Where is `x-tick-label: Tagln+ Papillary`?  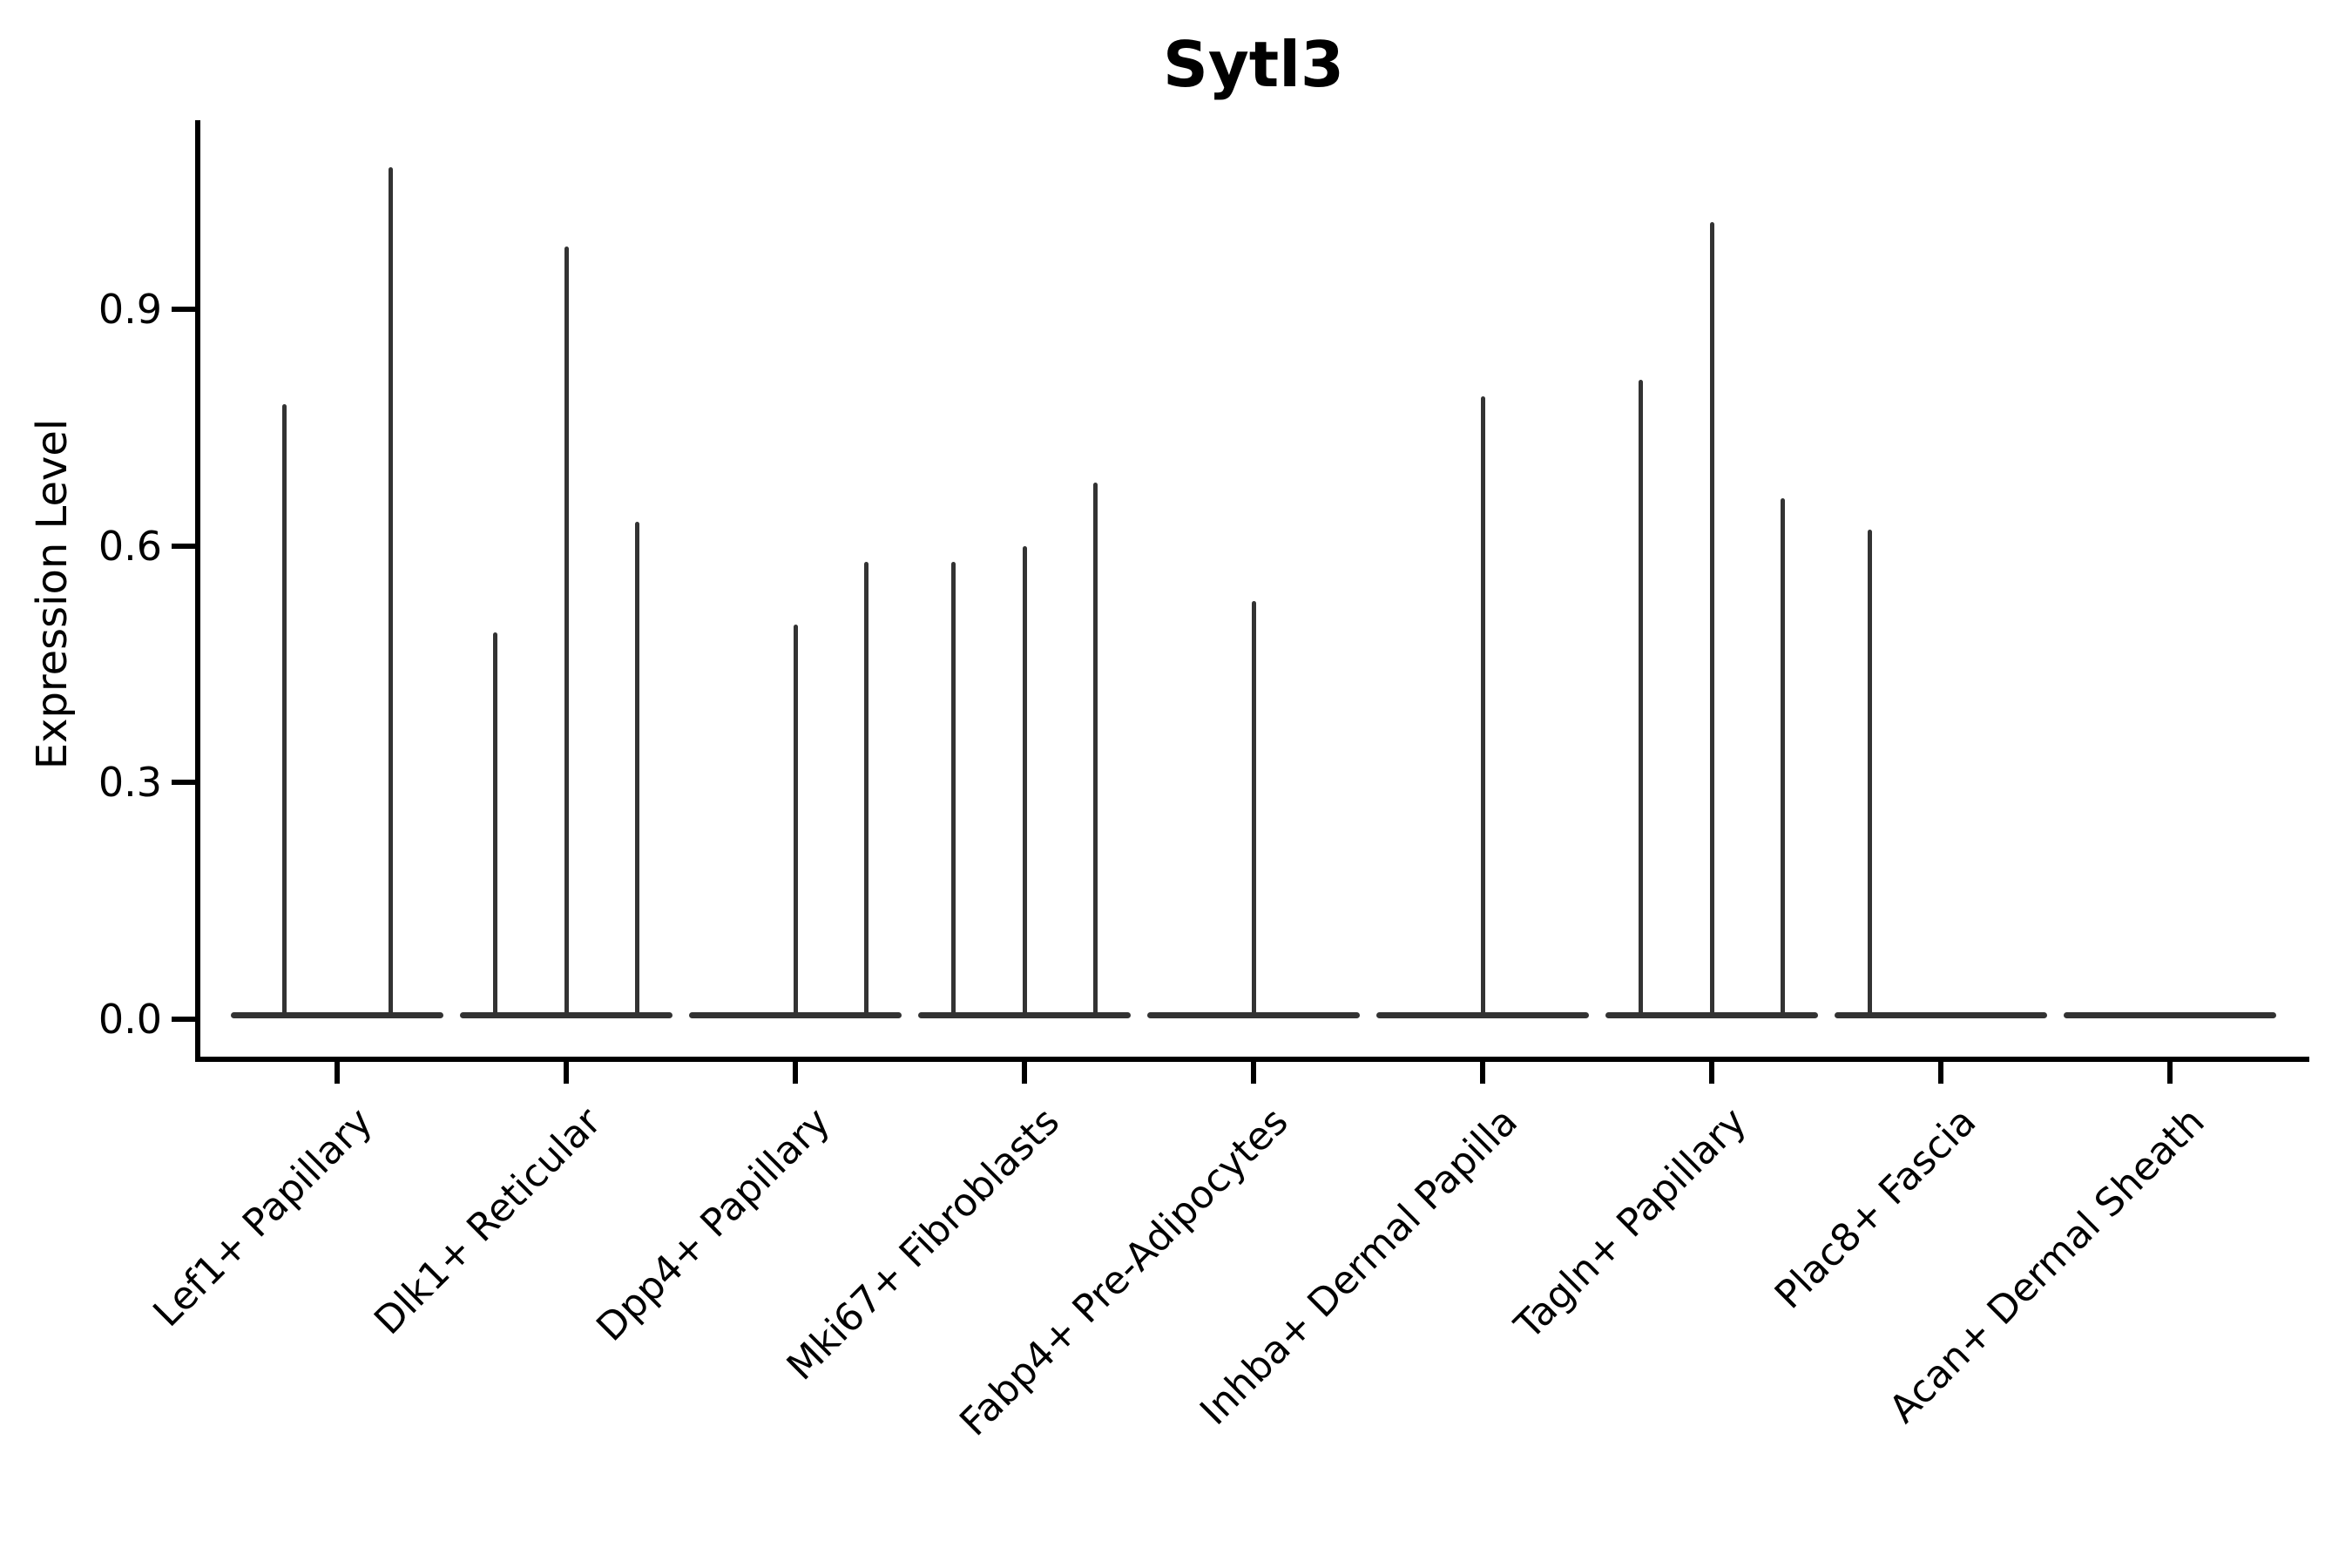 x-tick-label: Tagln+ Papillary is located at coordinates (1631, 1223).